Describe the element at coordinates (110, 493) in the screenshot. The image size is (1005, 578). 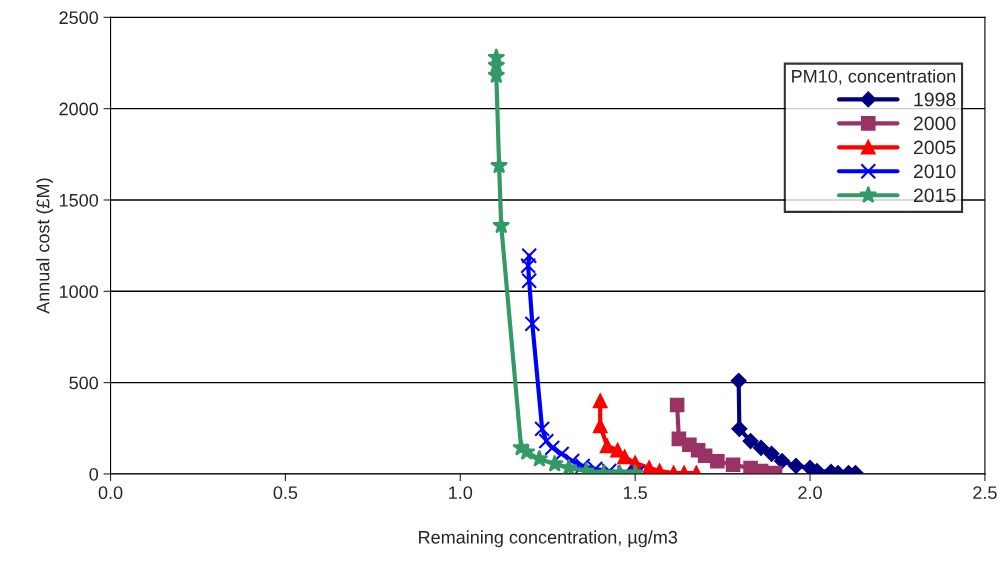
I see `x-tick-label: 0.0` at that location.